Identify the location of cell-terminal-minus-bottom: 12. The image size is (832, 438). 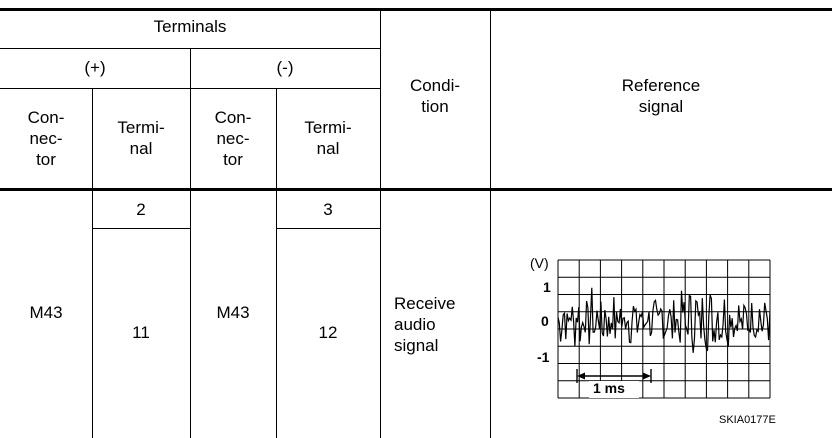
(328, 332).